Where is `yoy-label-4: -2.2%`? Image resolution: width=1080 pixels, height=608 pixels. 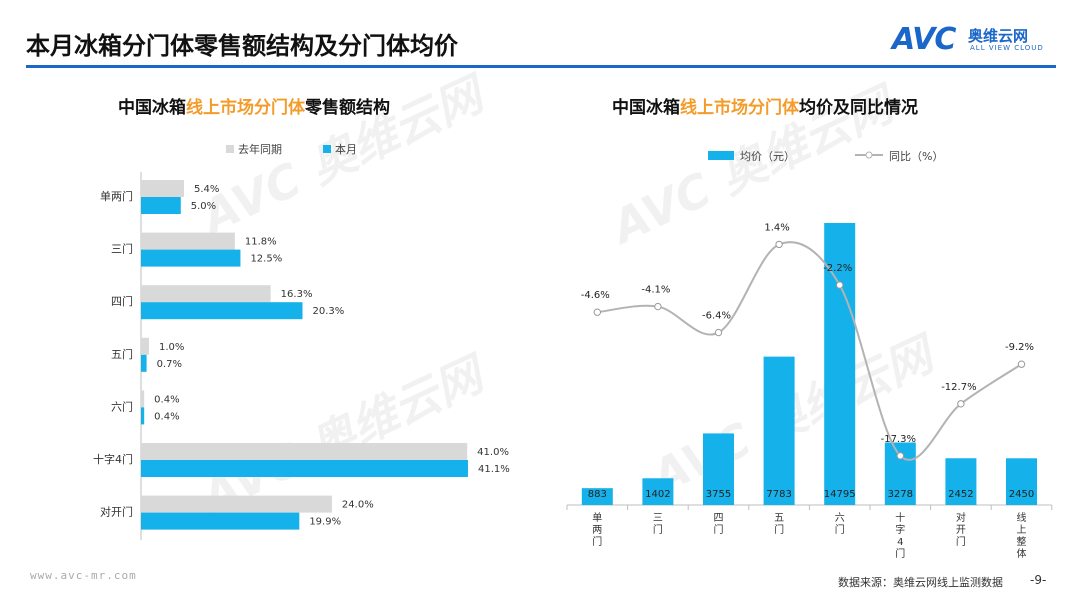 yoy-label-4: -2.2% is located at coordinates (837, 268).